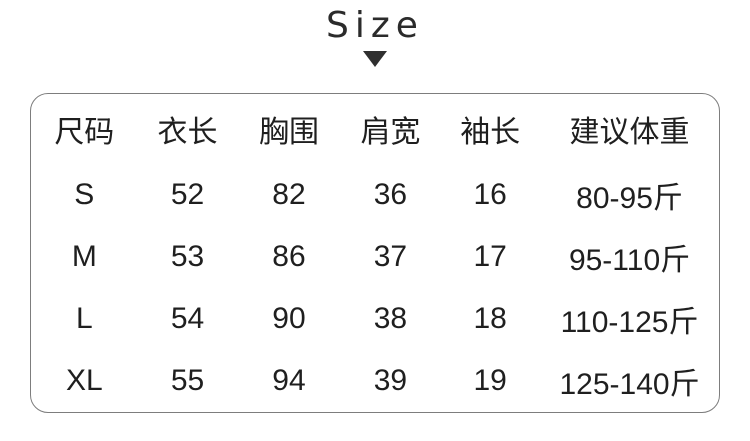  Describe the element at coordinates (187, 256) in the screenshot. I see `cell-length: 53` at that location.